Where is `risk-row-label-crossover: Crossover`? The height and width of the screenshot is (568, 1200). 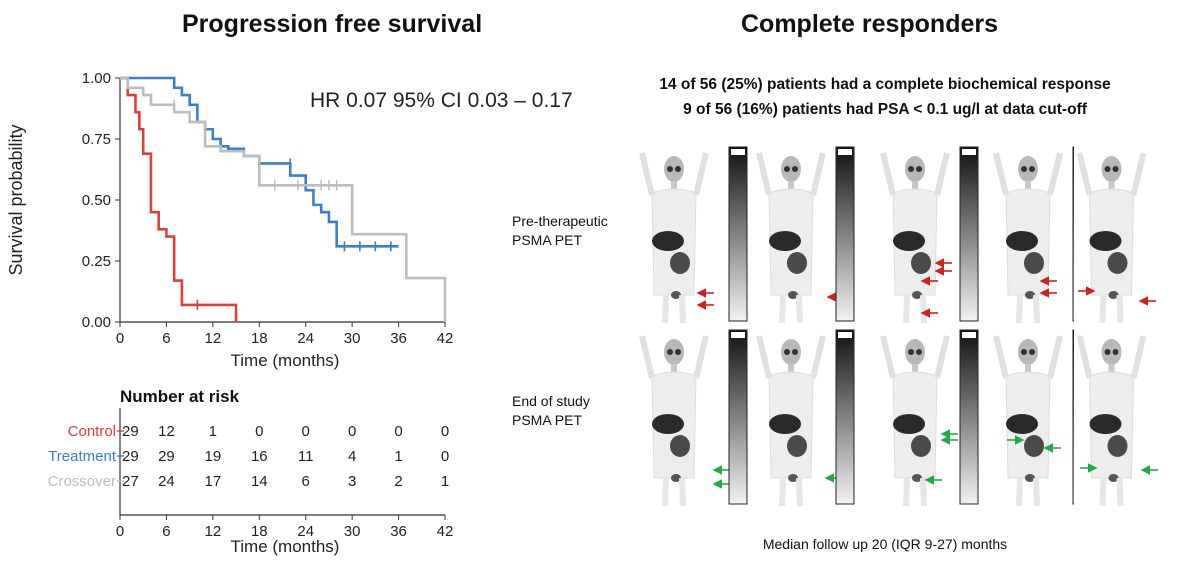 risk-row-label-crossover: Crossover is located at coordinates (82, 481).